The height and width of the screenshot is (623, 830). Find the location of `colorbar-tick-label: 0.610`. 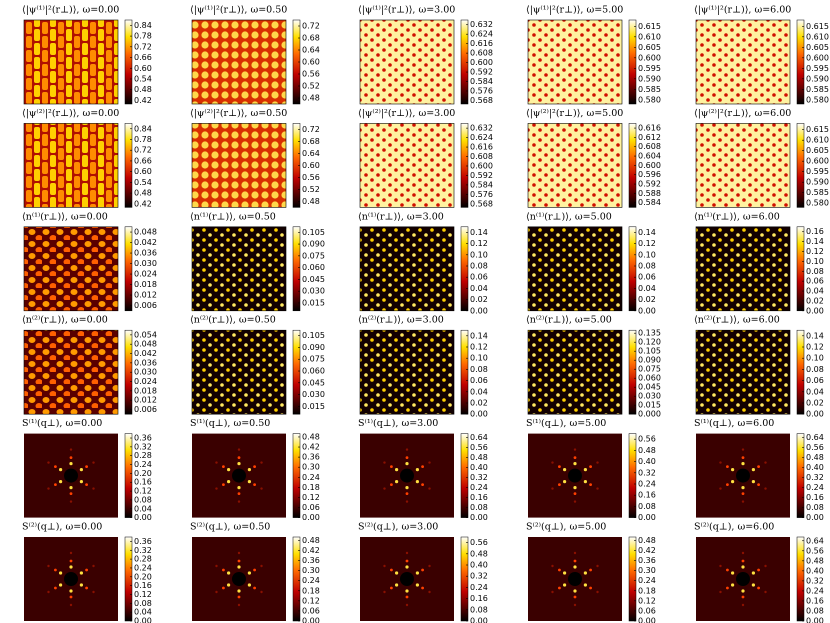

colorbar-tick-label: 0.610 is located at coordinates (817, 140).